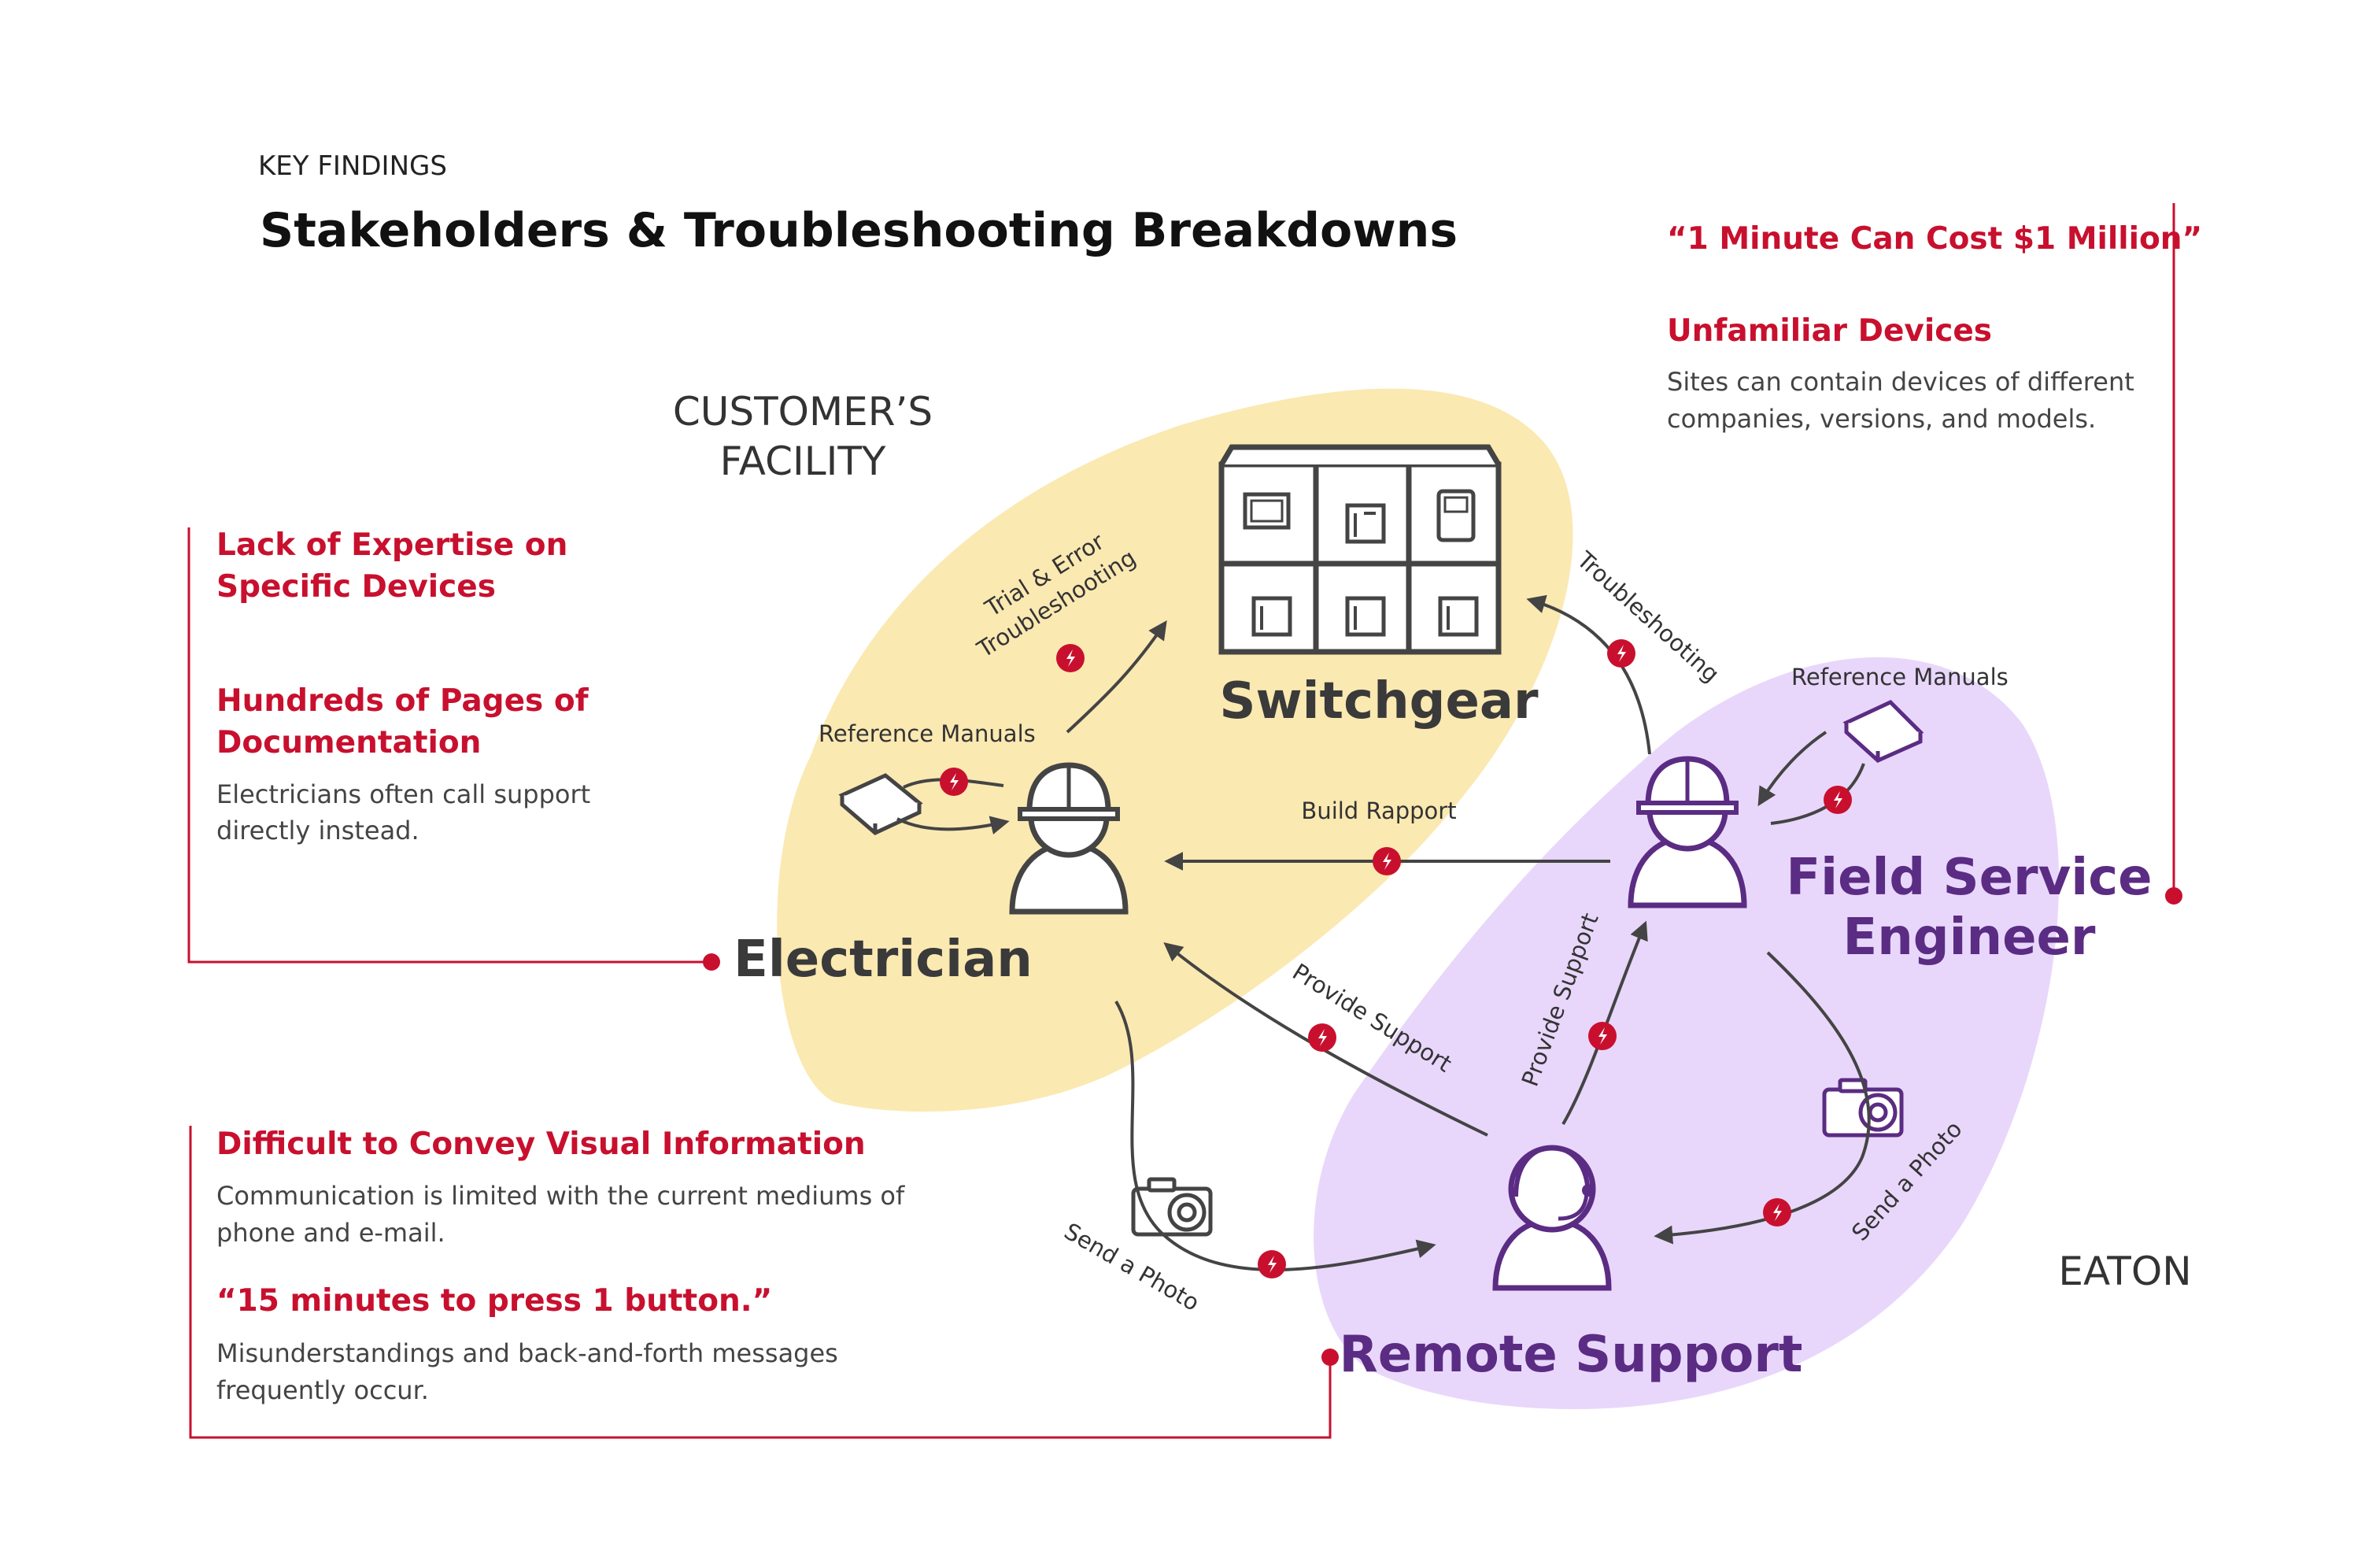 This screenshot has height=1554, width=2380. I want to click on remote-support-label: Remote Support, so click(1570, 1355).